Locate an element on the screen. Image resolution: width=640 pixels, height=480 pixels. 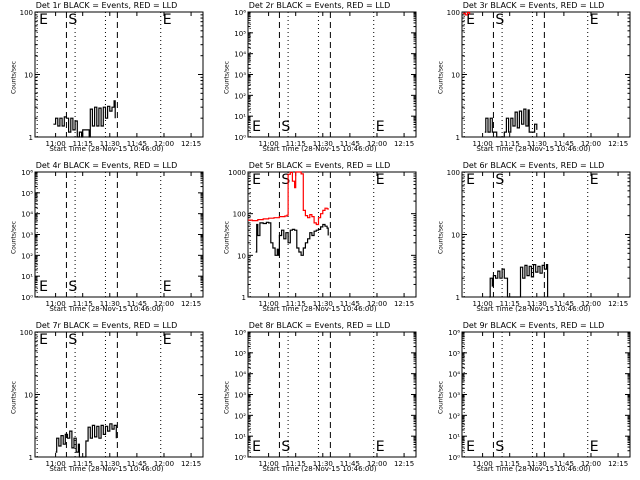
y-tick-label: 10 is located at coordinates (455, 76).